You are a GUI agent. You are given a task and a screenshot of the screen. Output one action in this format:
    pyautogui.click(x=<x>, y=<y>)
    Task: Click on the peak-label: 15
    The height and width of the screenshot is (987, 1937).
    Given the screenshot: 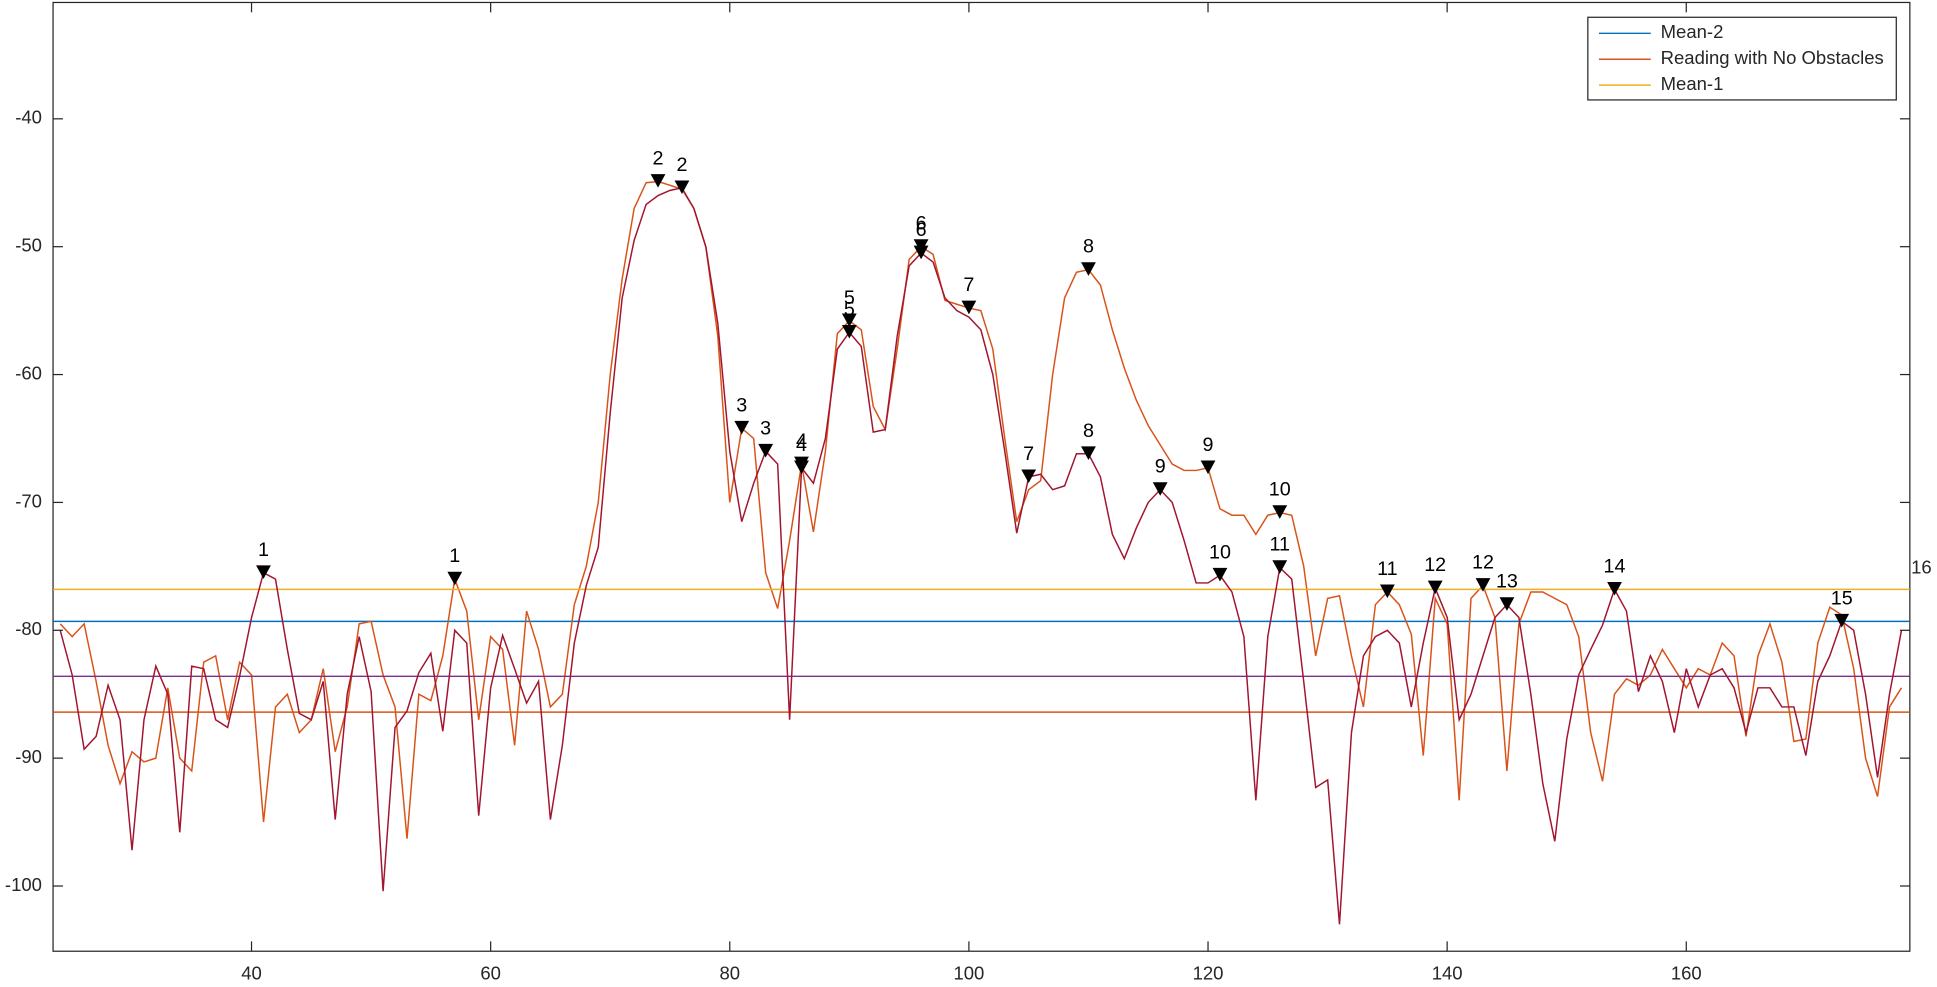 What is the action you would take?
    pyautogui.click(x=1842, y=598)
    